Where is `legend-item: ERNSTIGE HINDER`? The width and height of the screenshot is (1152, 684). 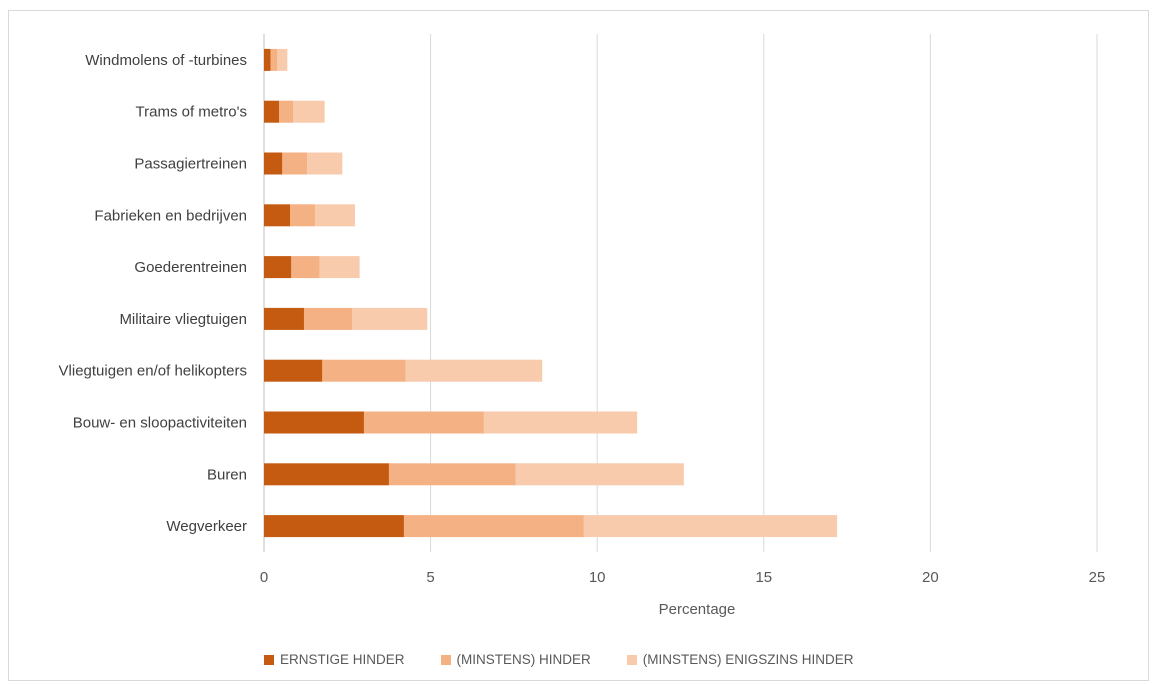 legend-item: ERNSTIGE HINDER is located at coordinates (334, 659).